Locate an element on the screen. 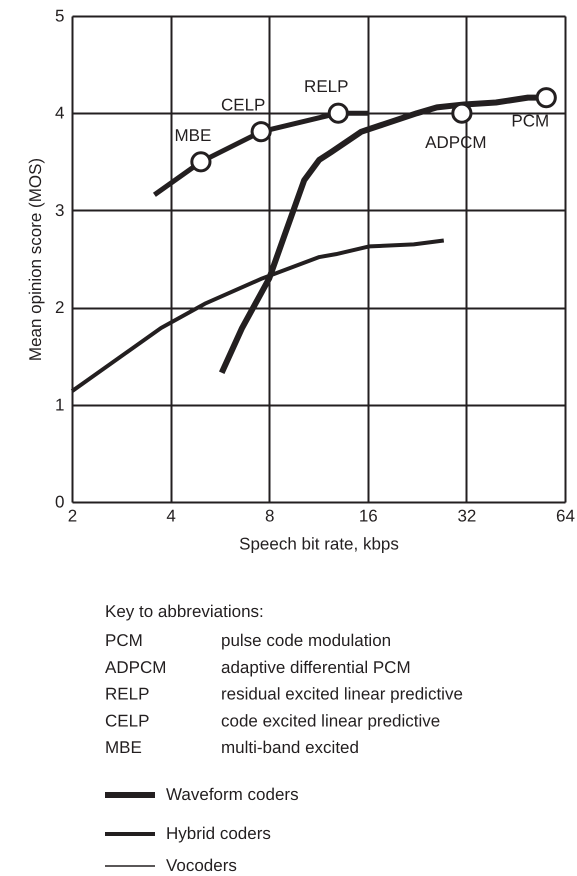 This screenshot has width=577, height=876. y-axis-title: Mean opinion score (MOS) is located at coordinates (36, 260).